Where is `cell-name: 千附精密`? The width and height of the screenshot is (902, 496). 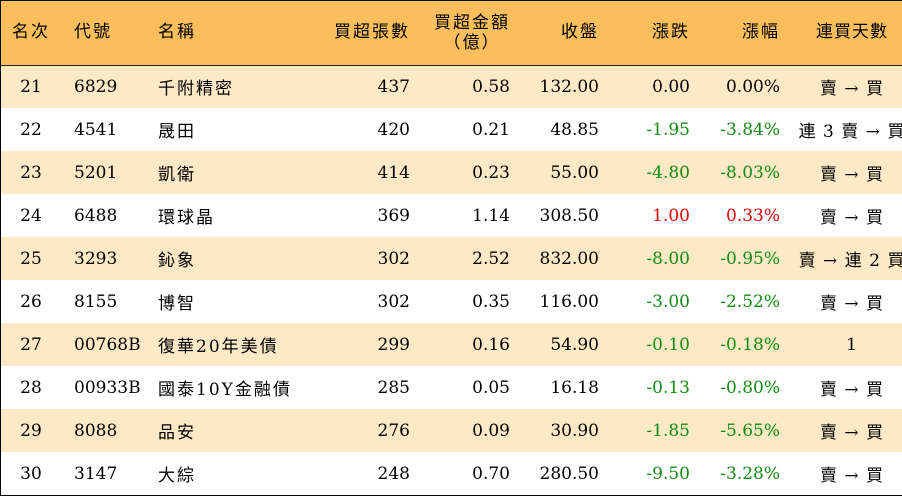
cell-name: 千附精密 is located at coordinates (196, 89).